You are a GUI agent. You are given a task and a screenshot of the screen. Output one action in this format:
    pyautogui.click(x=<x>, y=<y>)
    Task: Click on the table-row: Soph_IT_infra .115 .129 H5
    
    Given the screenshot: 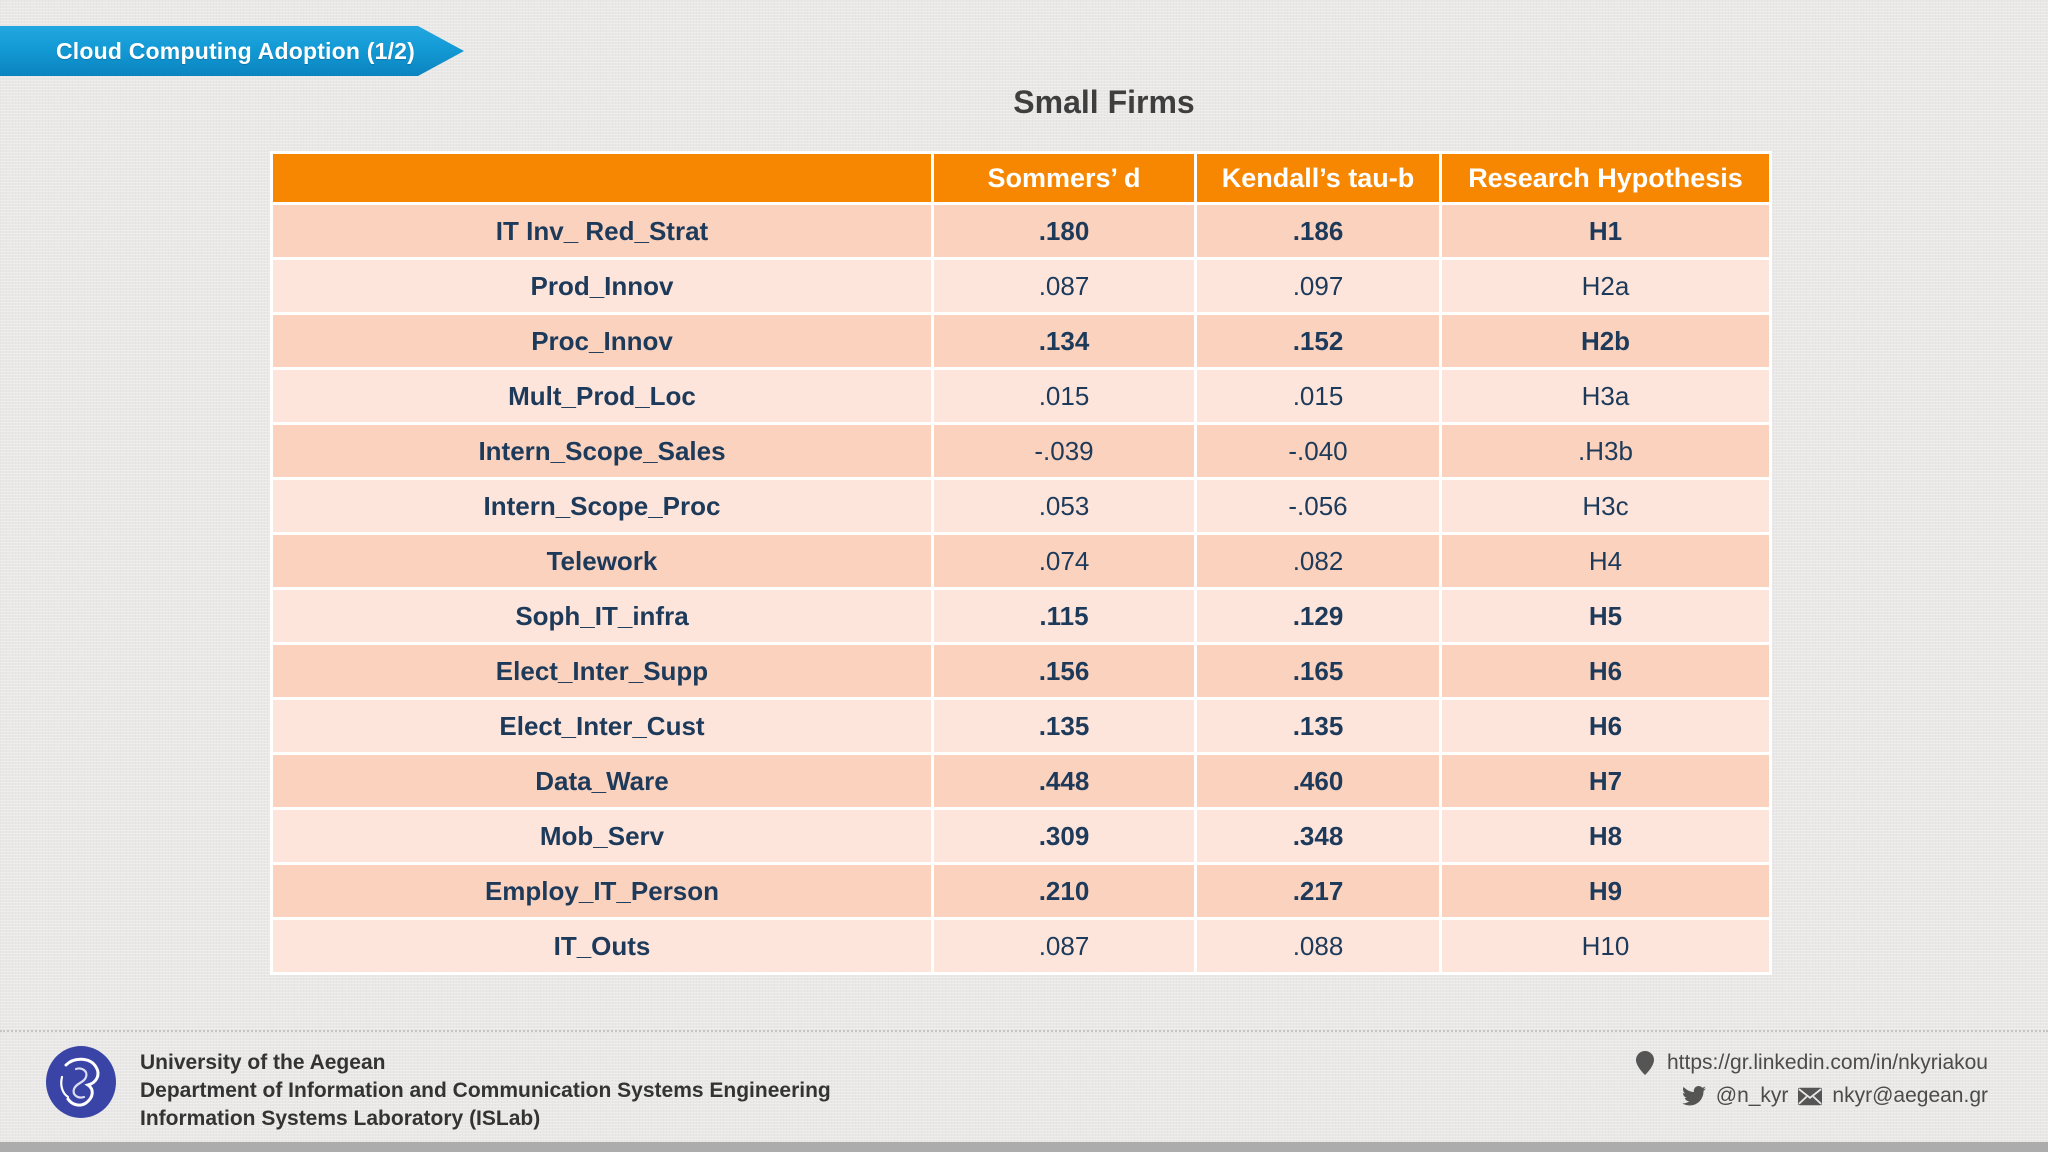 What is the action you would take?
    pyautogui.click(x=1021, y=616)
    